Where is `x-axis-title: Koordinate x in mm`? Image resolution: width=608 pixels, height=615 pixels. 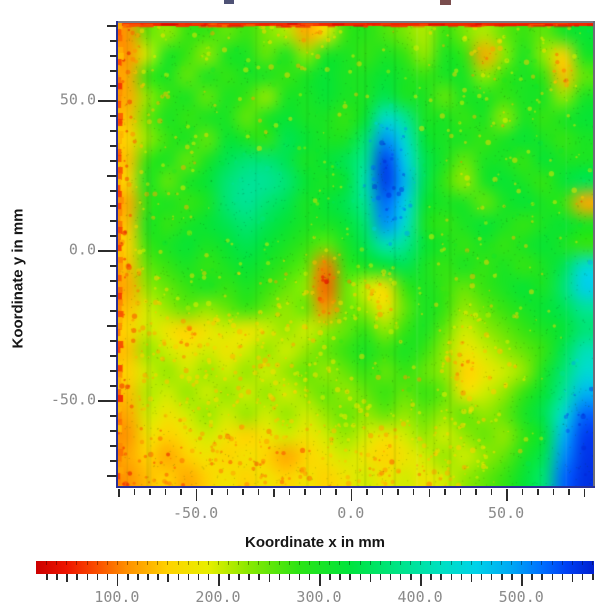 x-axis-title: Koordinate x in mm is located at coordinates (315, 542).